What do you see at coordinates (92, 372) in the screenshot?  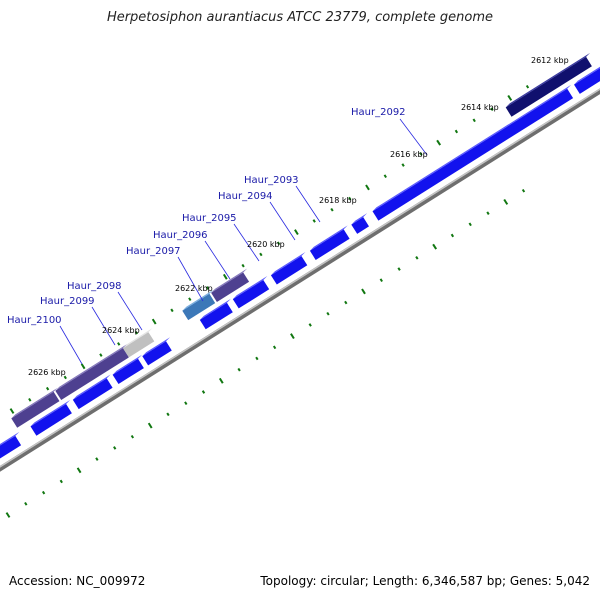 I see `gene-block-n` at bounding box center [92, 372].